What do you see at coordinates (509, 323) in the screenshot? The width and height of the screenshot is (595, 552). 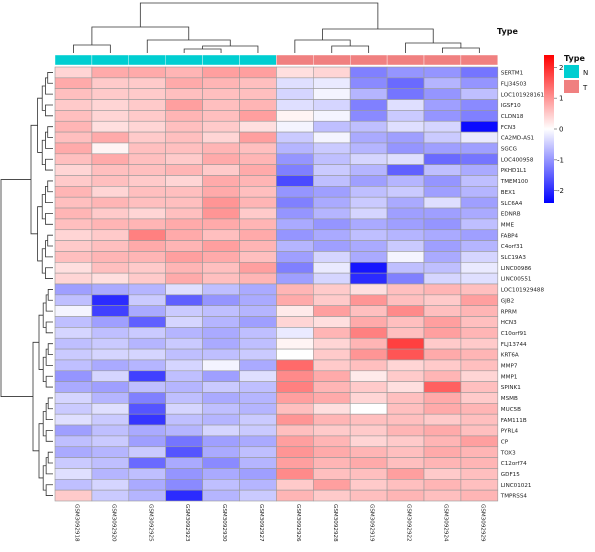 I see `row-label: HCN3` at bounding box center [509, 323].